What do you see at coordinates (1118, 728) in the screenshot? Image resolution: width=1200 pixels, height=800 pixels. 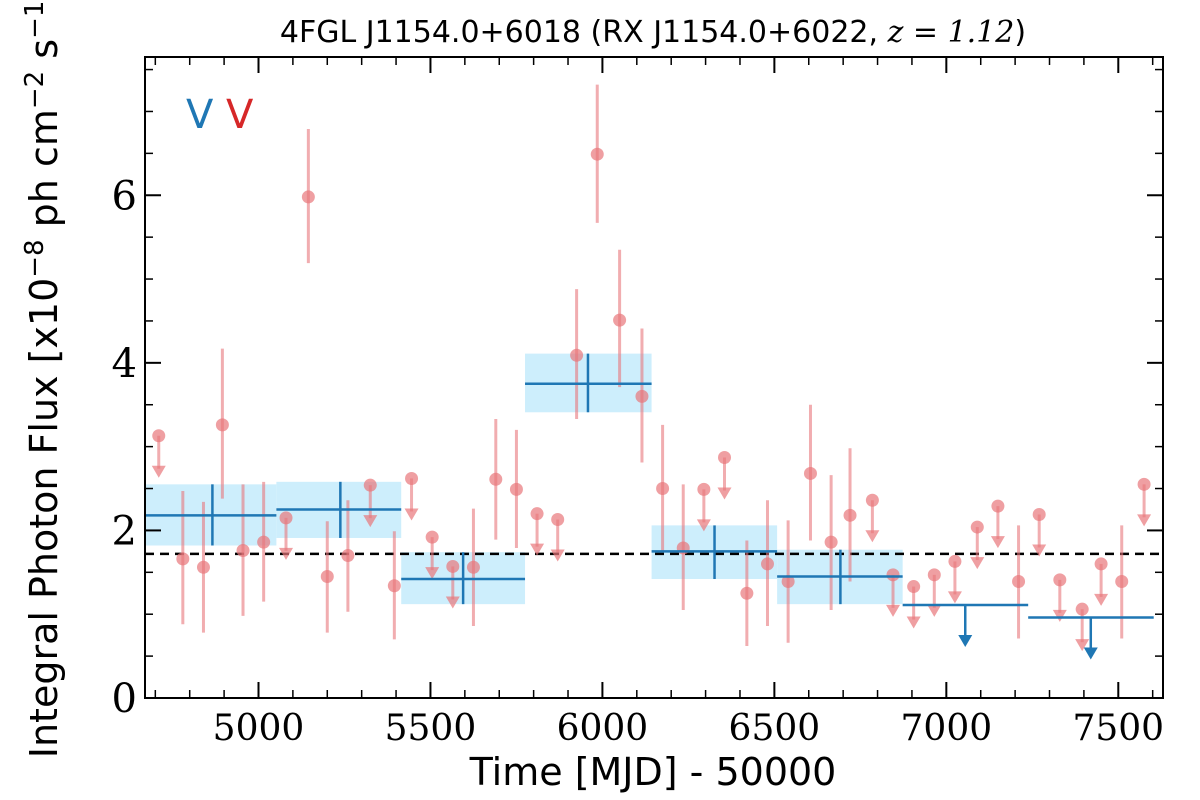 I see `x-tick-label-5: 7500` at bounding box center [1118, 728].